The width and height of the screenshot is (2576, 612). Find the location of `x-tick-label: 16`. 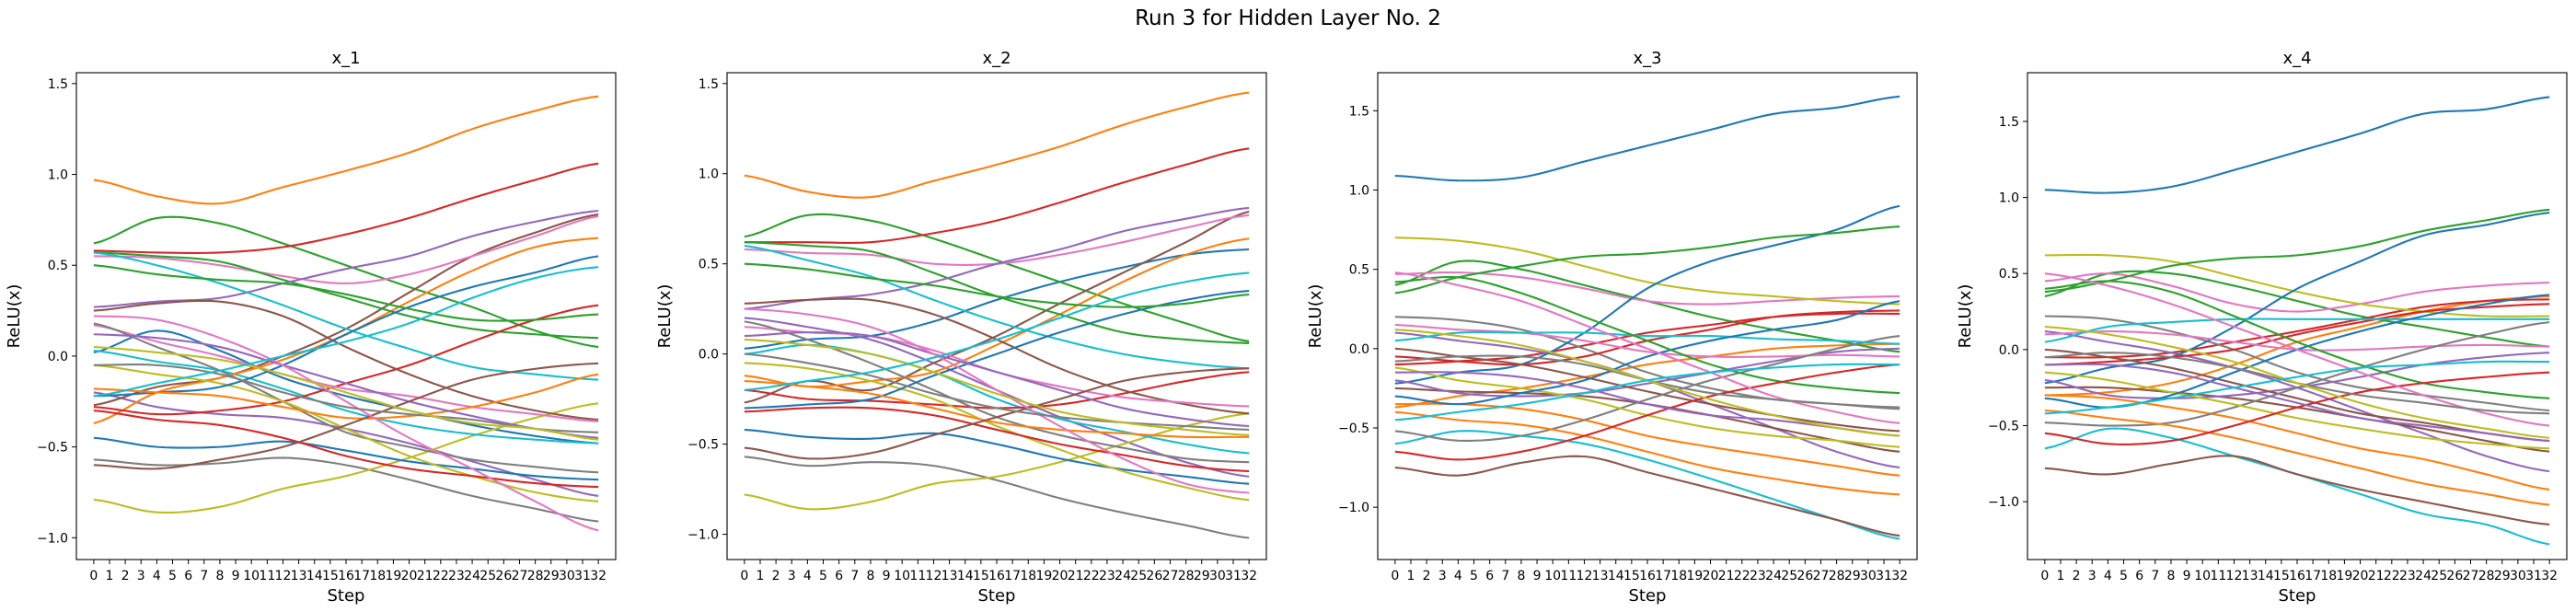

x-tick-label: 16 is located at coordinates (1648, 576).